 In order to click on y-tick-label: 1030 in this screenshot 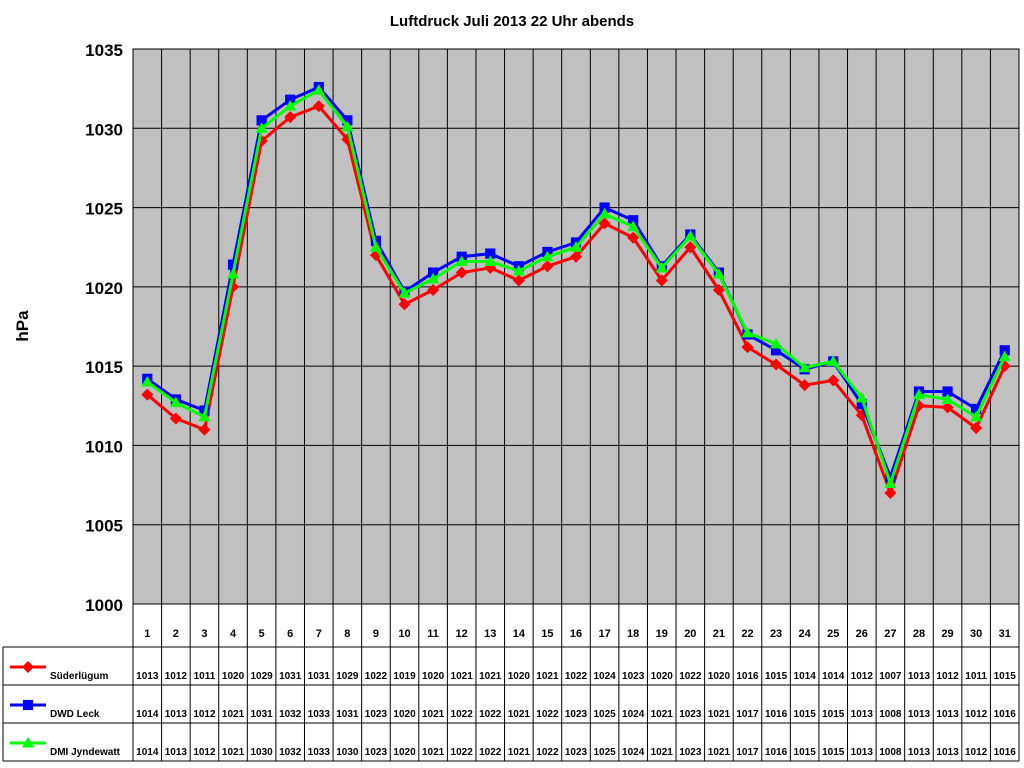, I will do `click(104, 129)`.